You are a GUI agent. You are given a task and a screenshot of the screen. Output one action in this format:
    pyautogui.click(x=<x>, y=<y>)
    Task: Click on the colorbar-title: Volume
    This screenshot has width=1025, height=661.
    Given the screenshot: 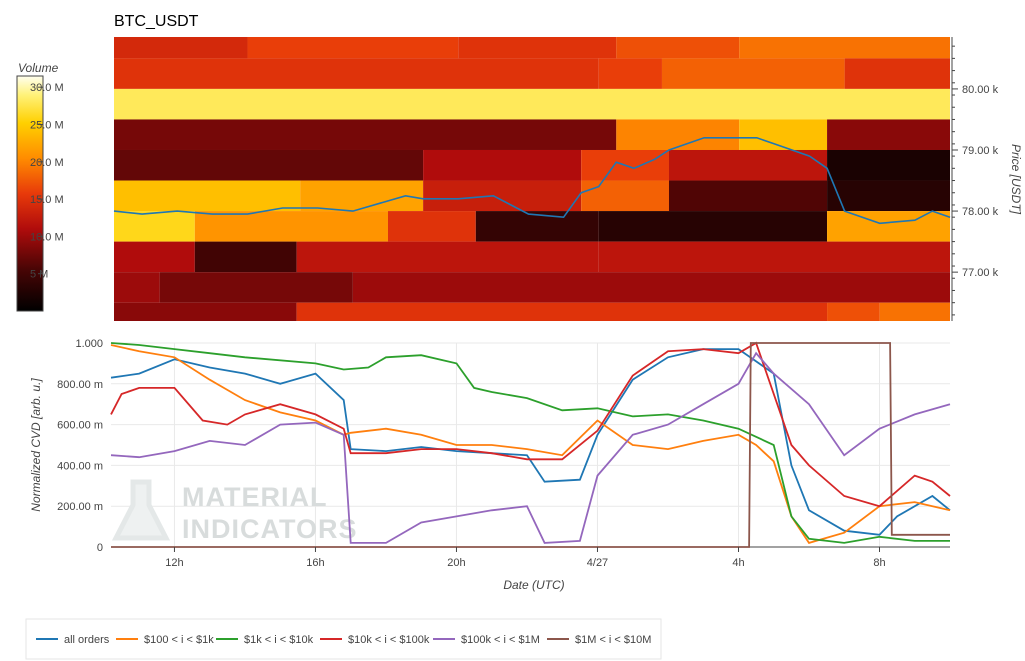 What is the action you would take?
    pyautogui.click(x=38, y=68)
    